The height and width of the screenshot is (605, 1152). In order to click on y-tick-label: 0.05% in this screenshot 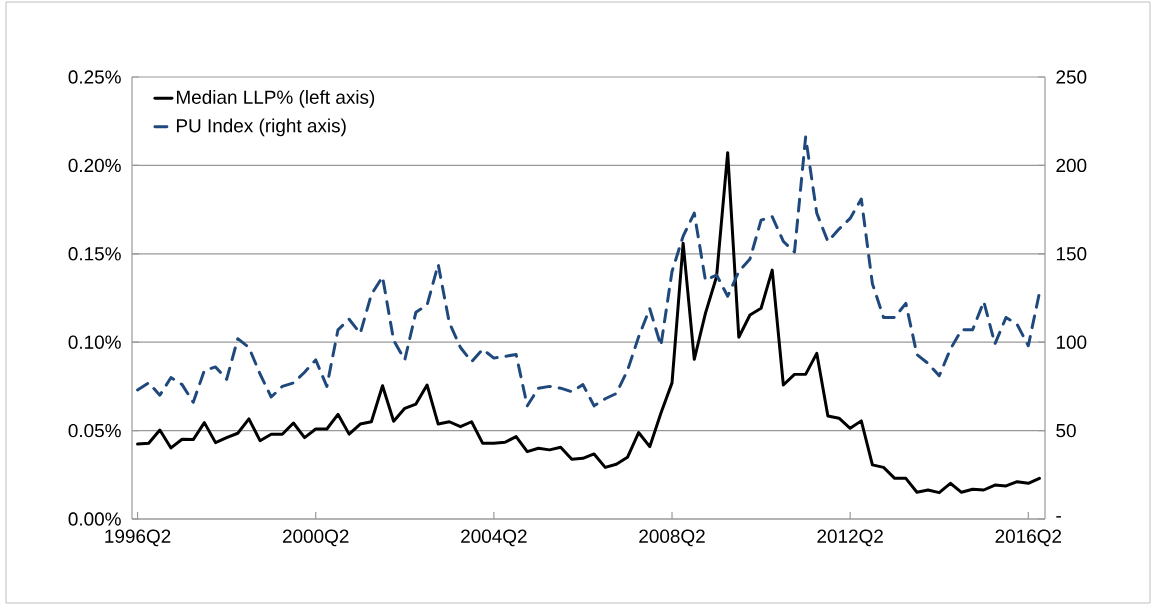, I will do `click(94, 430)`.